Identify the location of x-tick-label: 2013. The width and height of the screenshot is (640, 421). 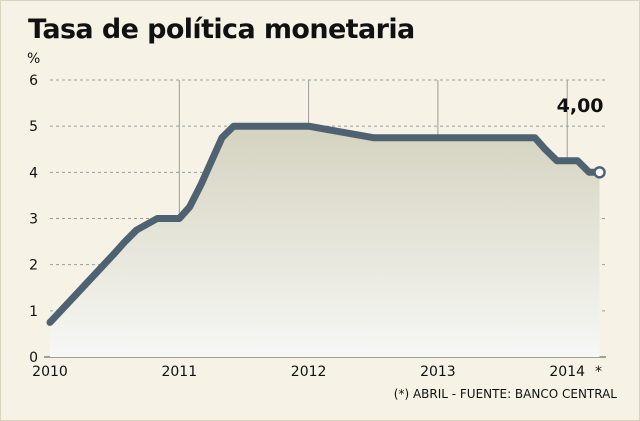
(438, 372).